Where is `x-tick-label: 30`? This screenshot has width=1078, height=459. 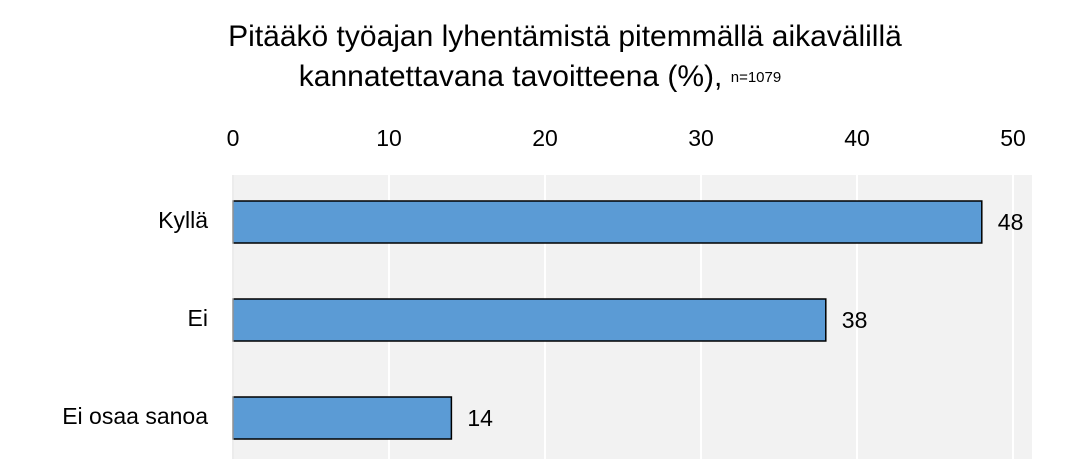
x-tick-label: 30 is located at coordinates (701, 138).